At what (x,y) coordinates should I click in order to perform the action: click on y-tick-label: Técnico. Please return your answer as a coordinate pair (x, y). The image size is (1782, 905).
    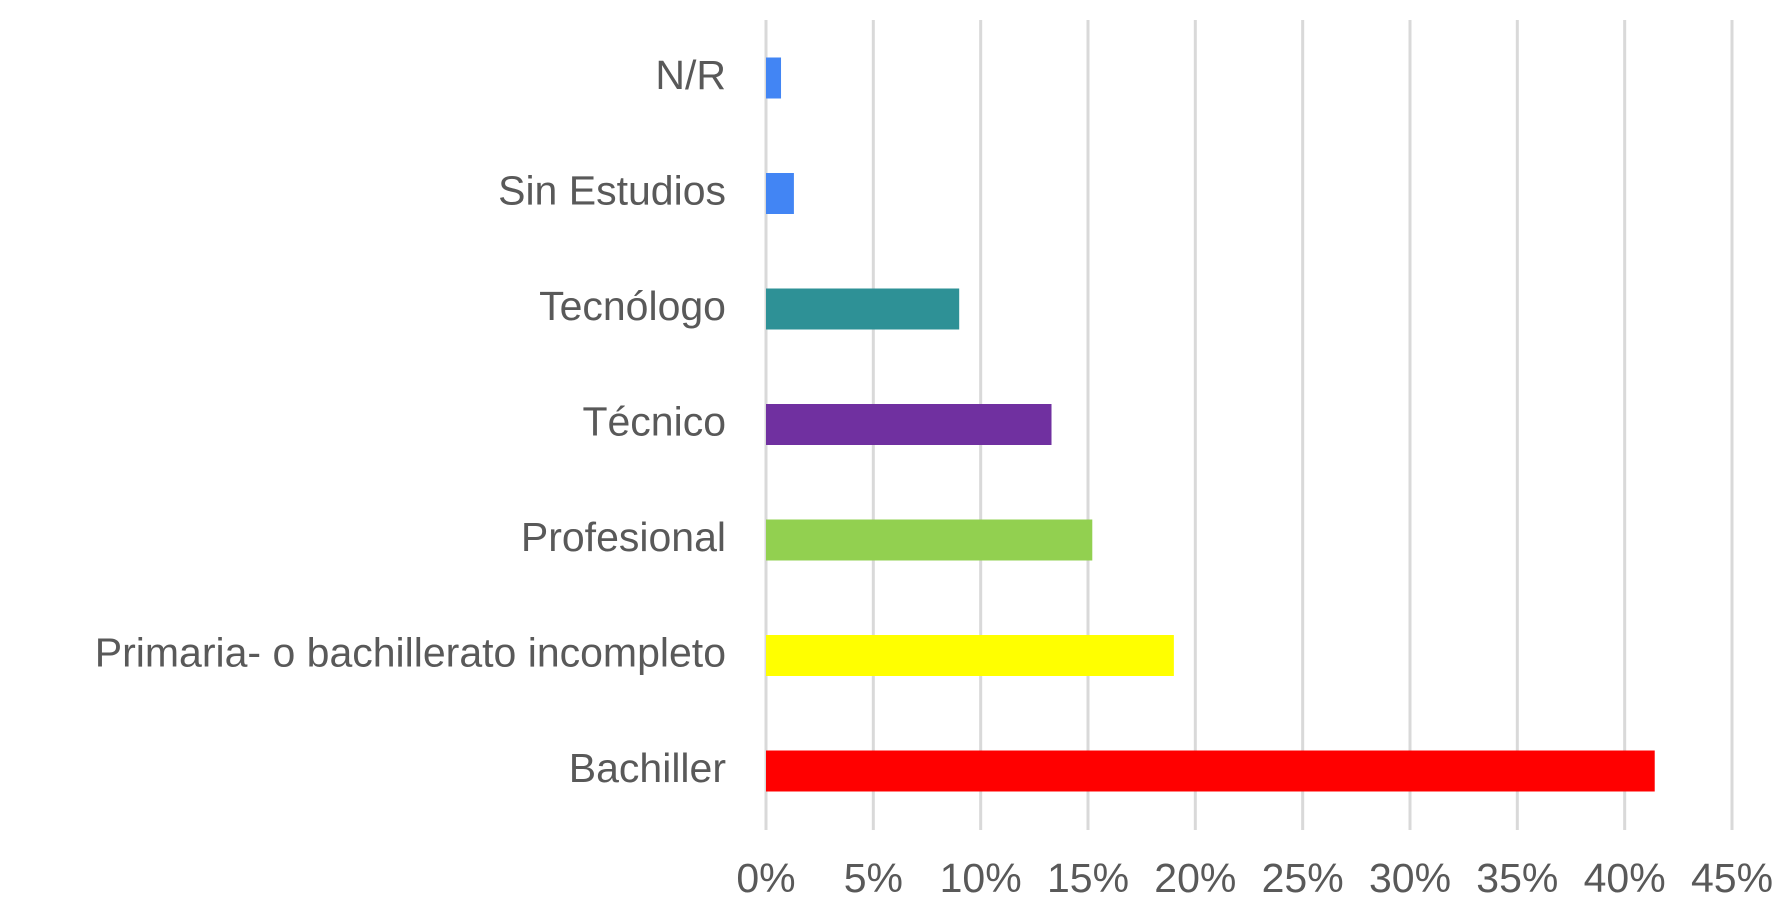
    Looking at the image, I should click on (654, 421).